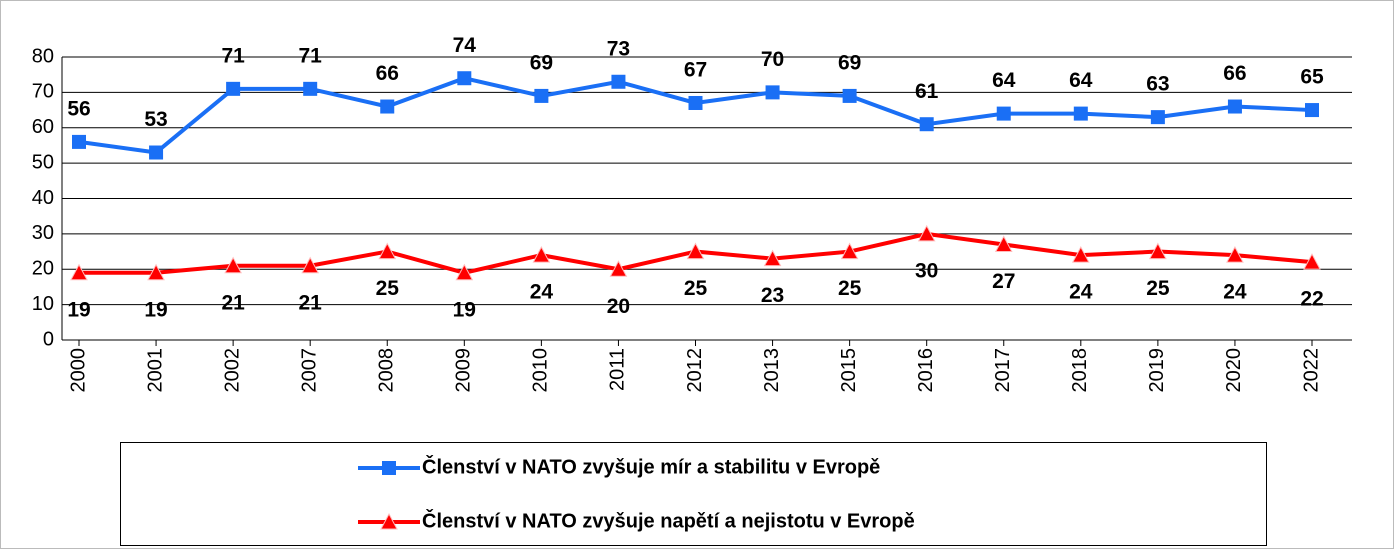 The width and height of the screenshot is (1394, 549). I want to click on data-label: 22, so click(1311, 299).